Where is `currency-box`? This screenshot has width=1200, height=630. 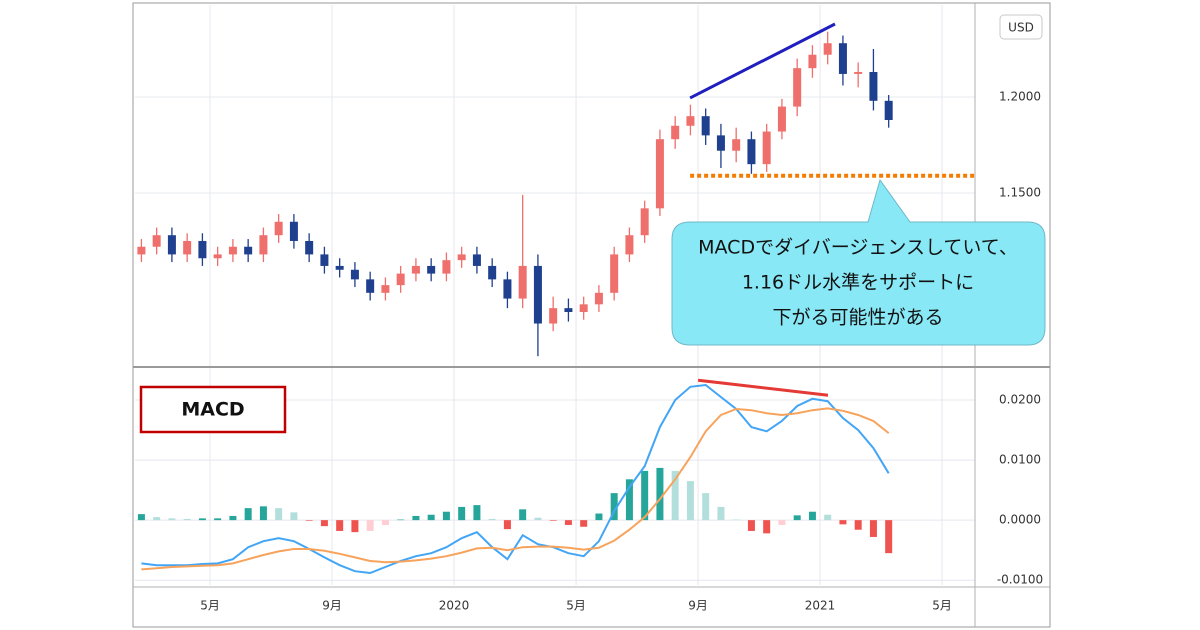
currency-box is located at coordinates (1021, 27).